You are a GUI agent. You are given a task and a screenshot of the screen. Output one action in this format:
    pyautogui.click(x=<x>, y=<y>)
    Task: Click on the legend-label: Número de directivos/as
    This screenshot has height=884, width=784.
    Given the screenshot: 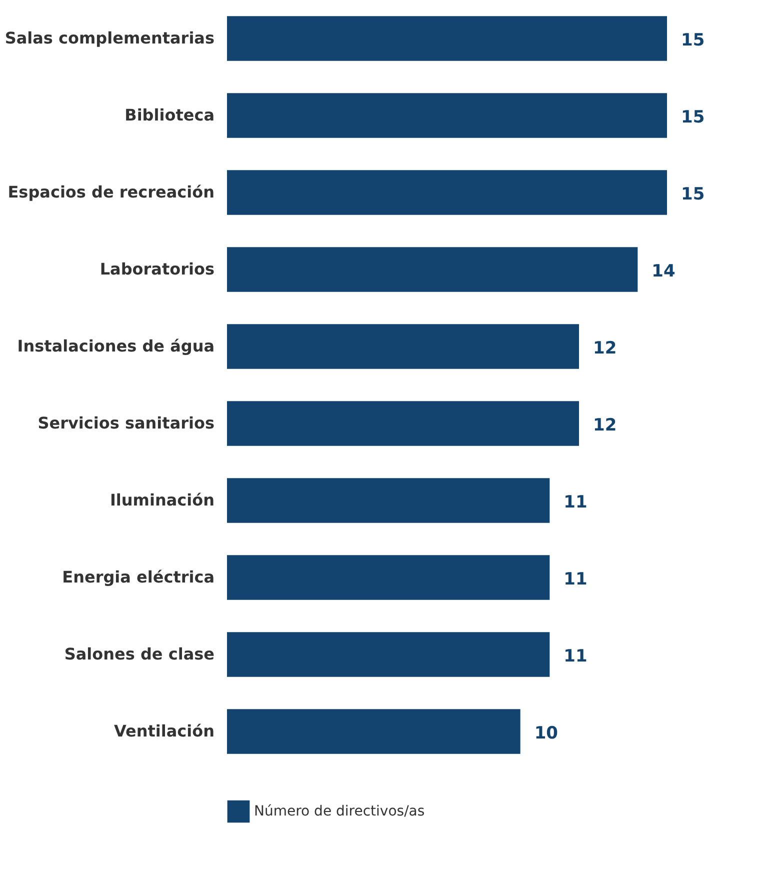 What is the action you would take?
    pyautogui.click(x=339, y=812)
    